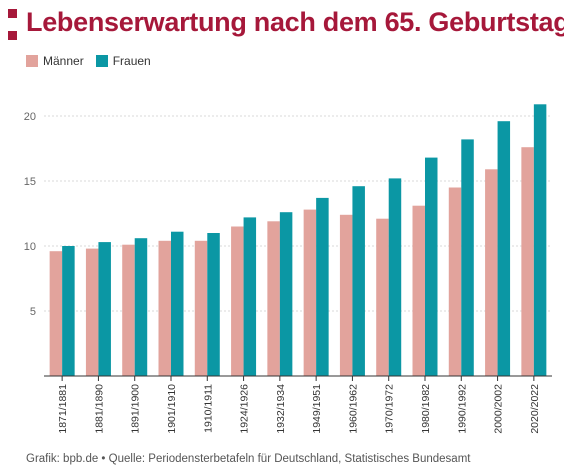 Image resolution: width=564 pixels, height=476 pixels. I want to click on legend-label-maenner: Männer, so click(63, 61).